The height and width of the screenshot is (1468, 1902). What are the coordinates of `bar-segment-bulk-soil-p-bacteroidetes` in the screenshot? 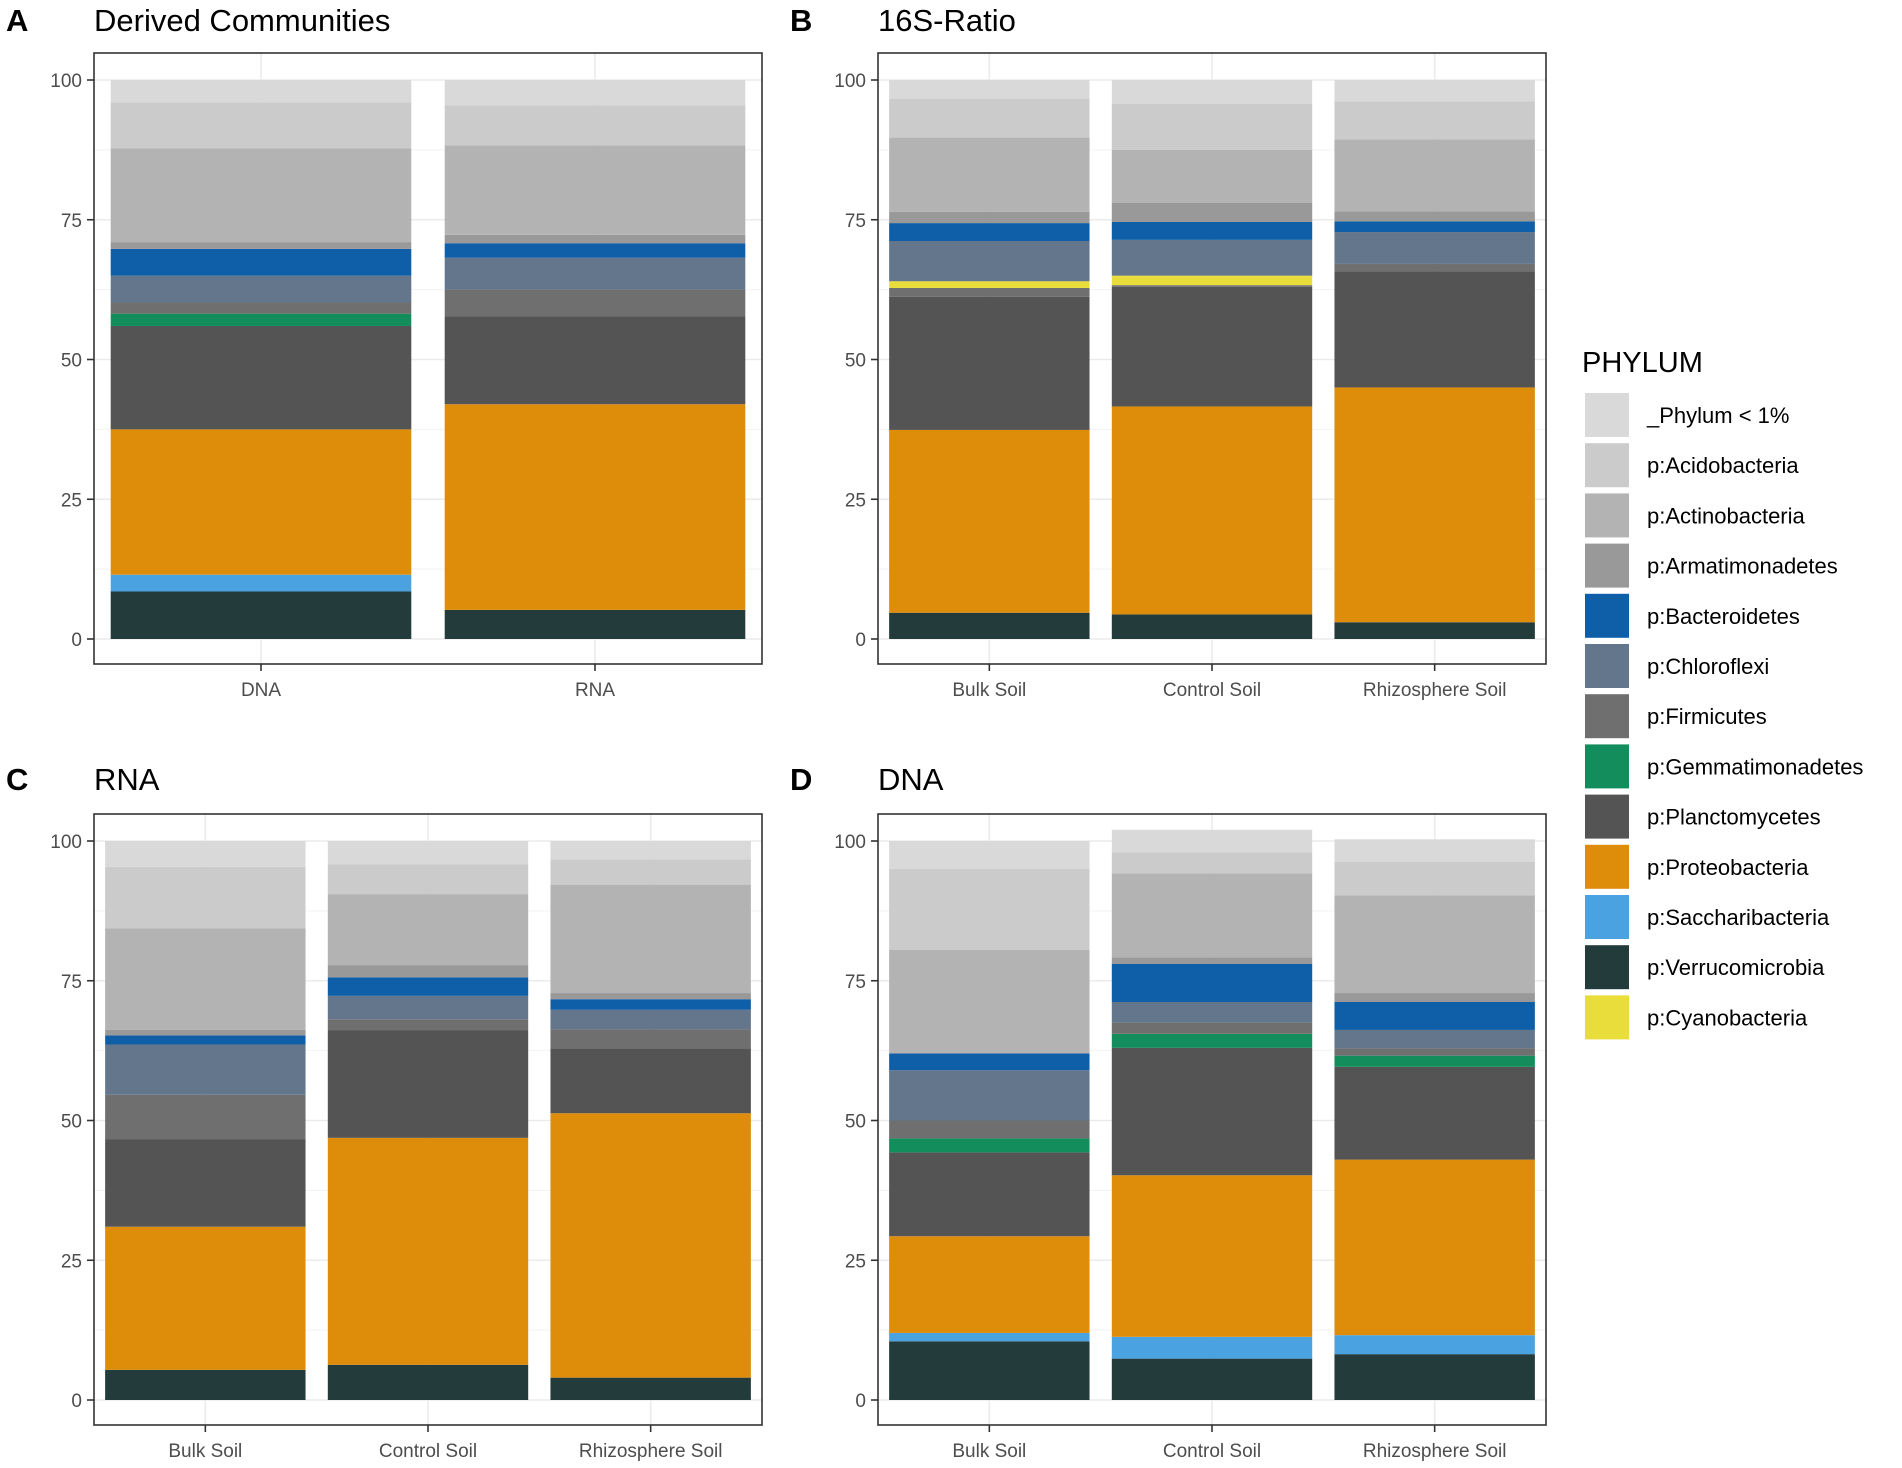 It's located at (205, 1040).